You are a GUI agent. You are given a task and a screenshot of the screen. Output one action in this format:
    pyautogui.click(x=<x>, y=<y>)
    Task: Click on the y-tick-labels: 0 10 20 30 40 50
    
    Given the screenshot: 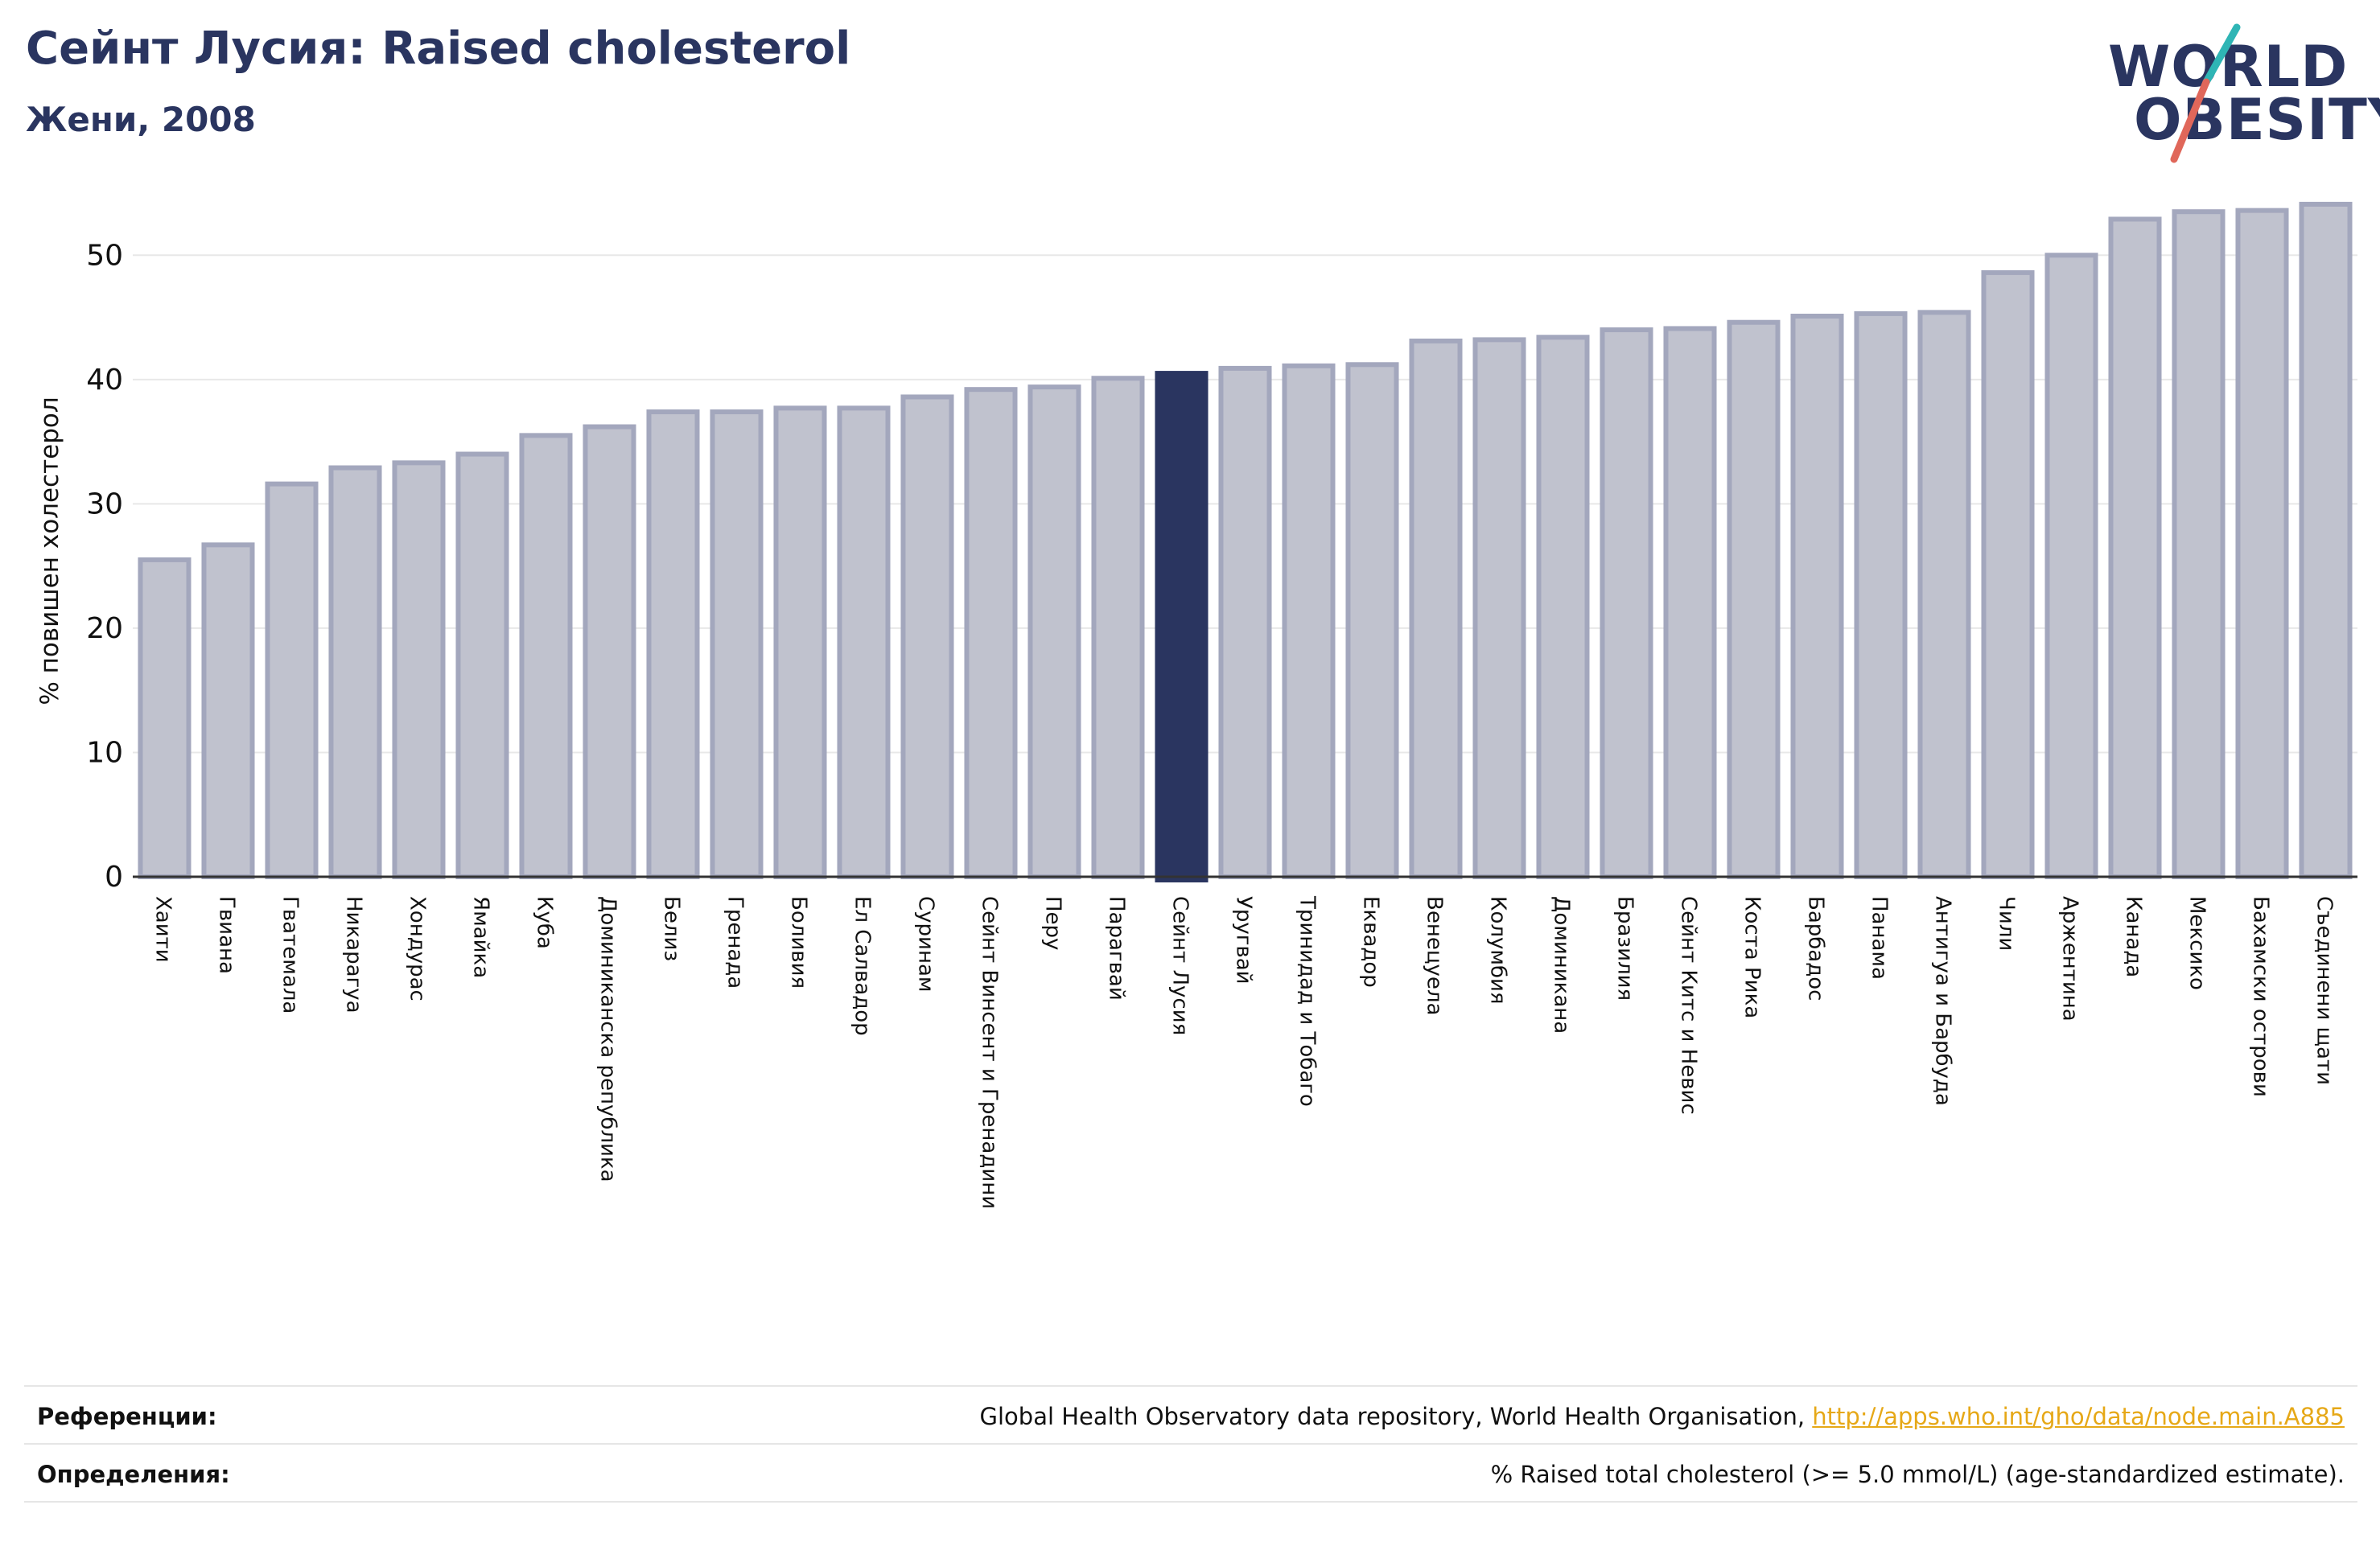 What is the action you would take?
    pyautogui.click(x=104, y=566)
    